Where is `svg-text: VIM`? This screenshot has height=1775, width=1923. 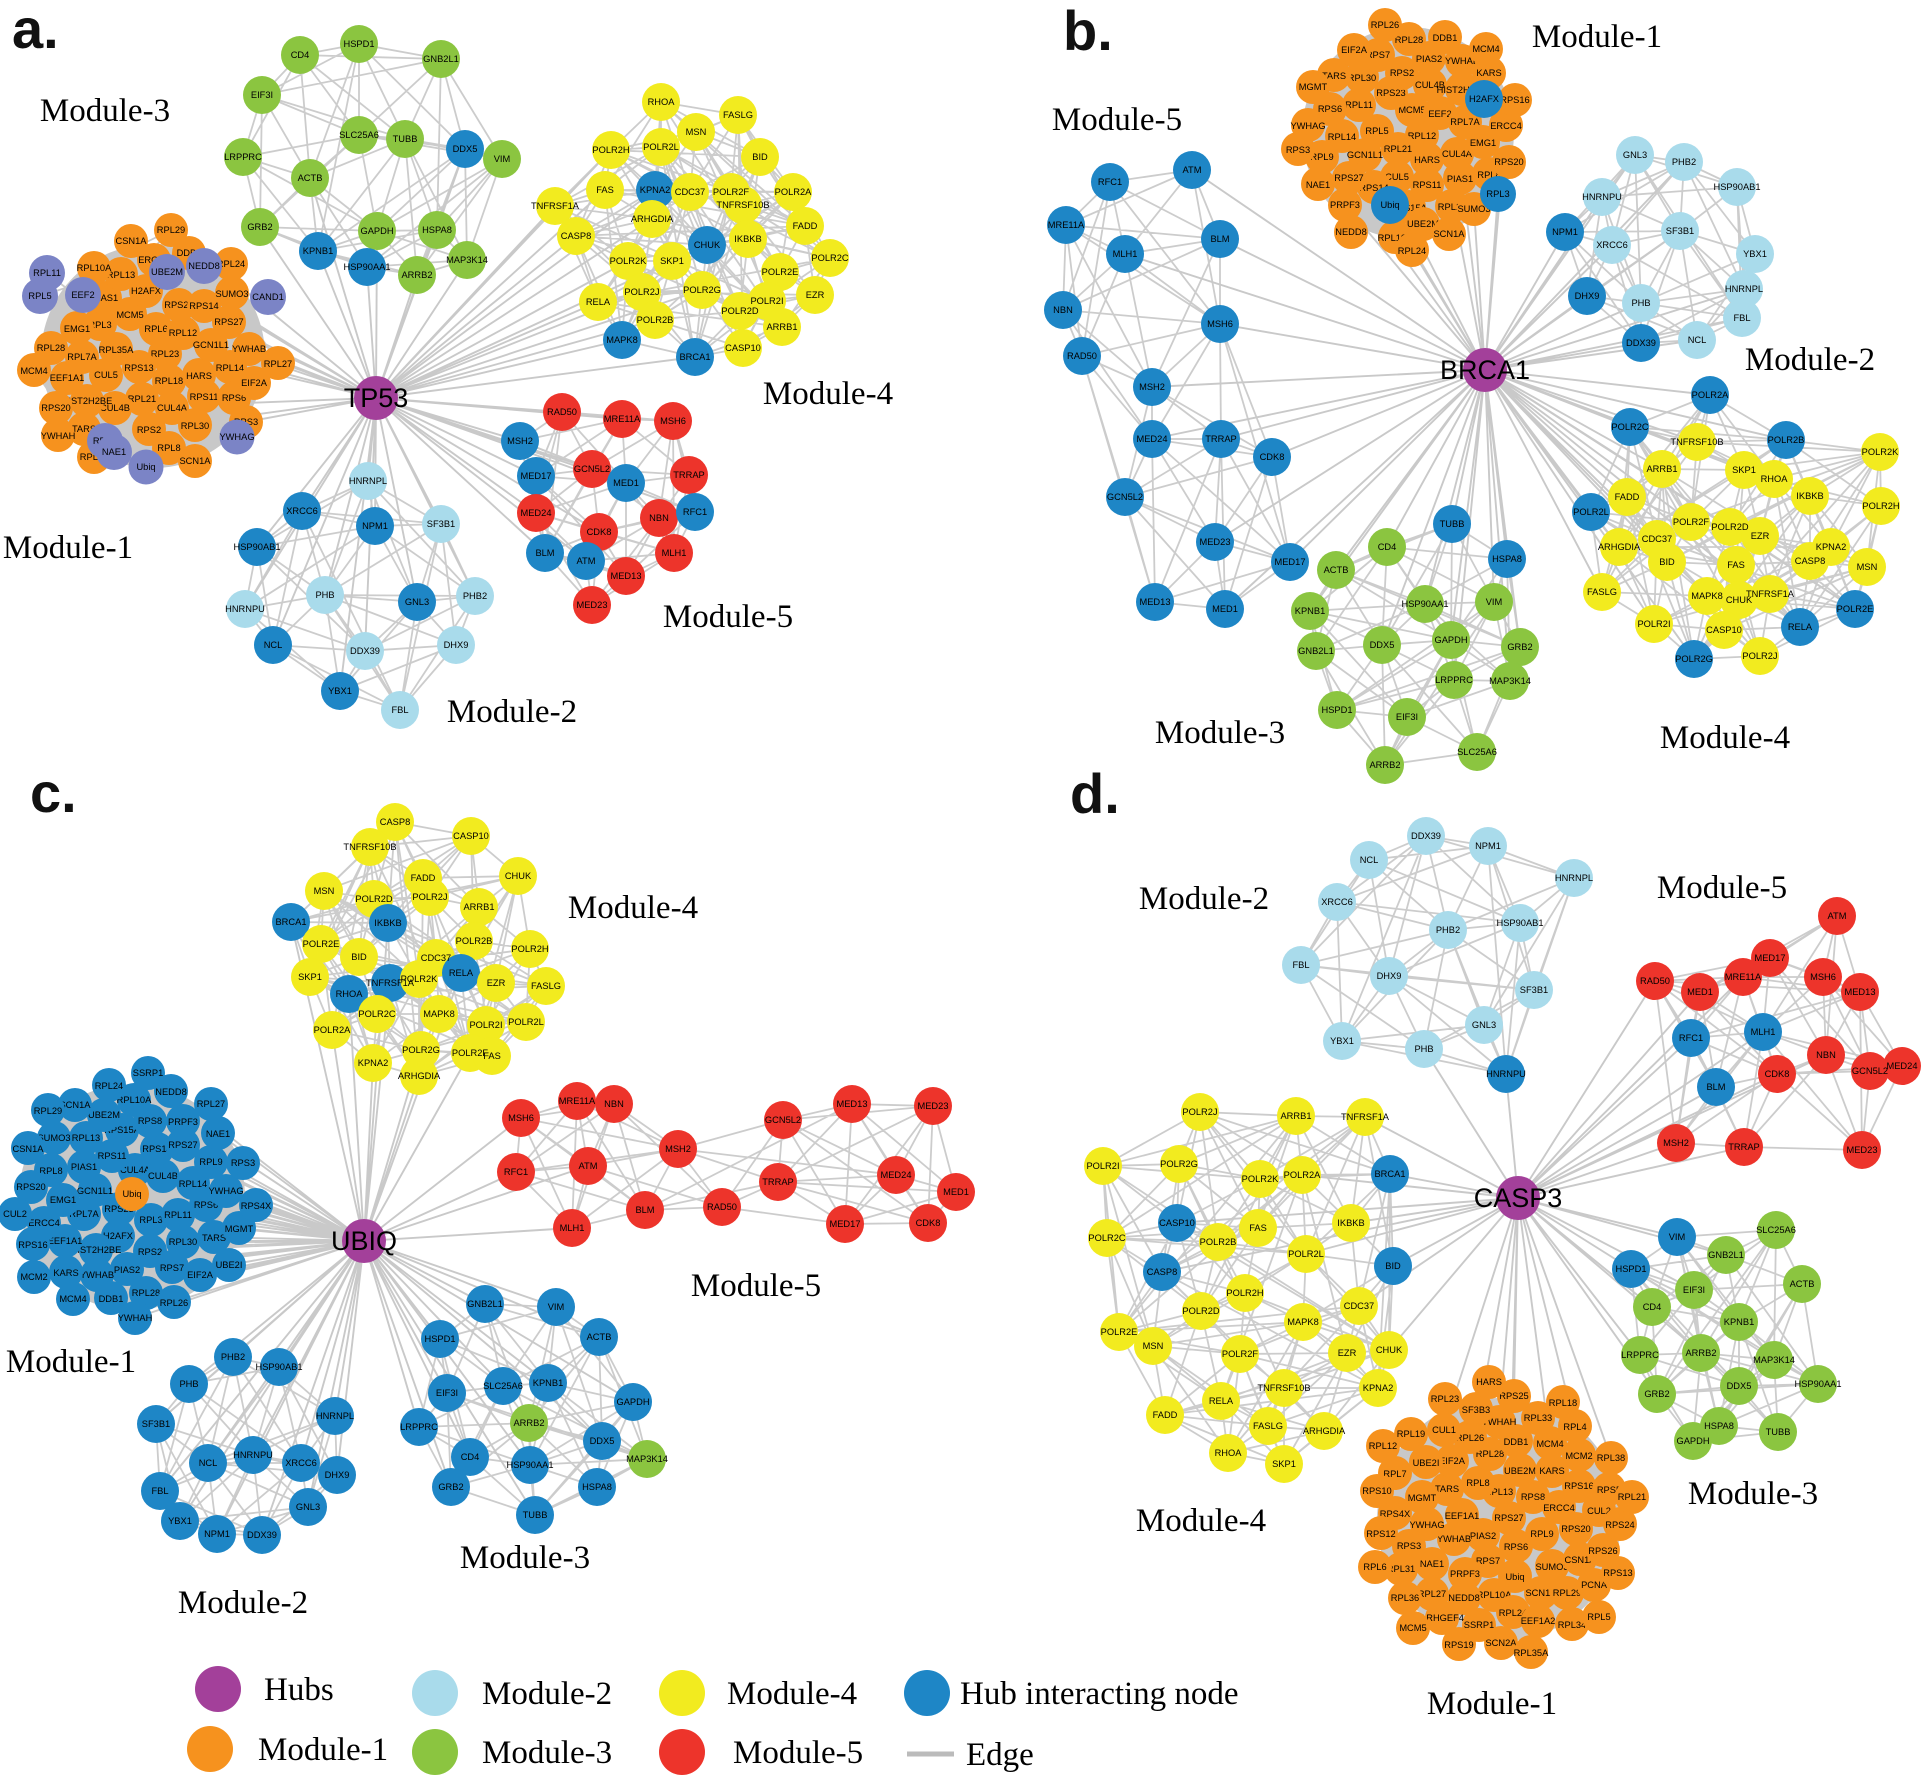 svg-text: VIM is located at coordinates (1677, 1237).